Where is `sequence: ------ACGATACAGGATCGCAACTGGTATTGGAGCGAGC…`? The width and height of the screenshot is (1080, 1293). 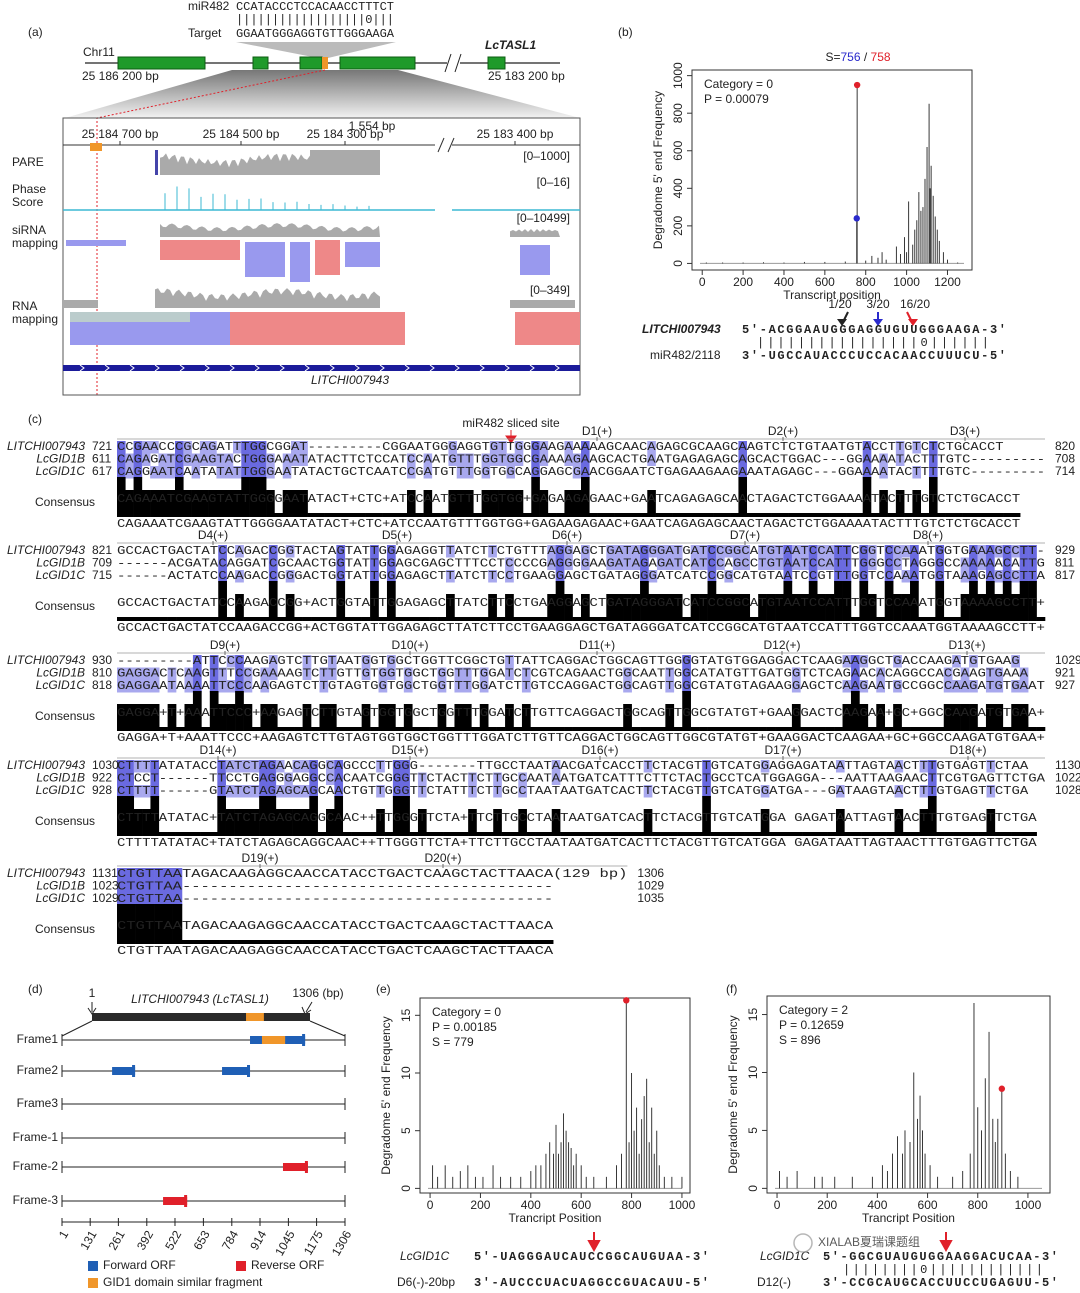
sequence: ------ACGATACAGGATCGCAACTGGTATTGGAGCGAGC… is located at coordinates (581, 564).